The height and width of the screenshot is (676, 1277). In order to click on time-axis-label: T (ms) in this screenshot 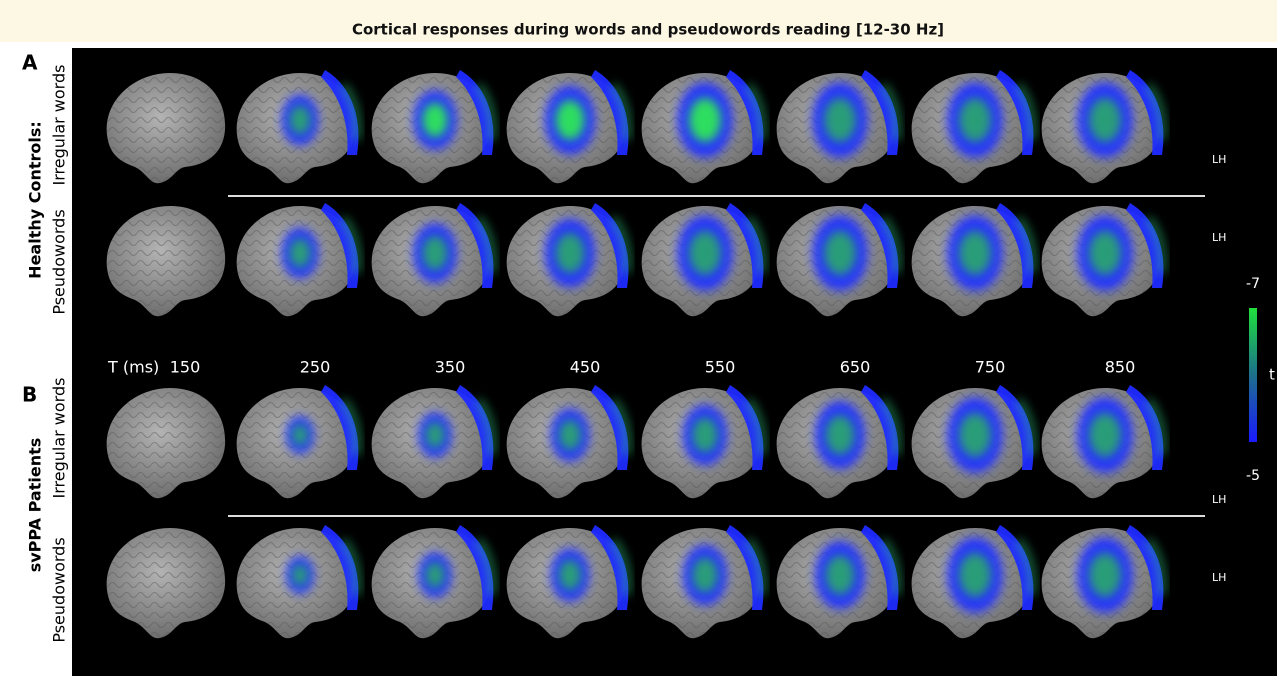, I will do `click(133, 367)`.